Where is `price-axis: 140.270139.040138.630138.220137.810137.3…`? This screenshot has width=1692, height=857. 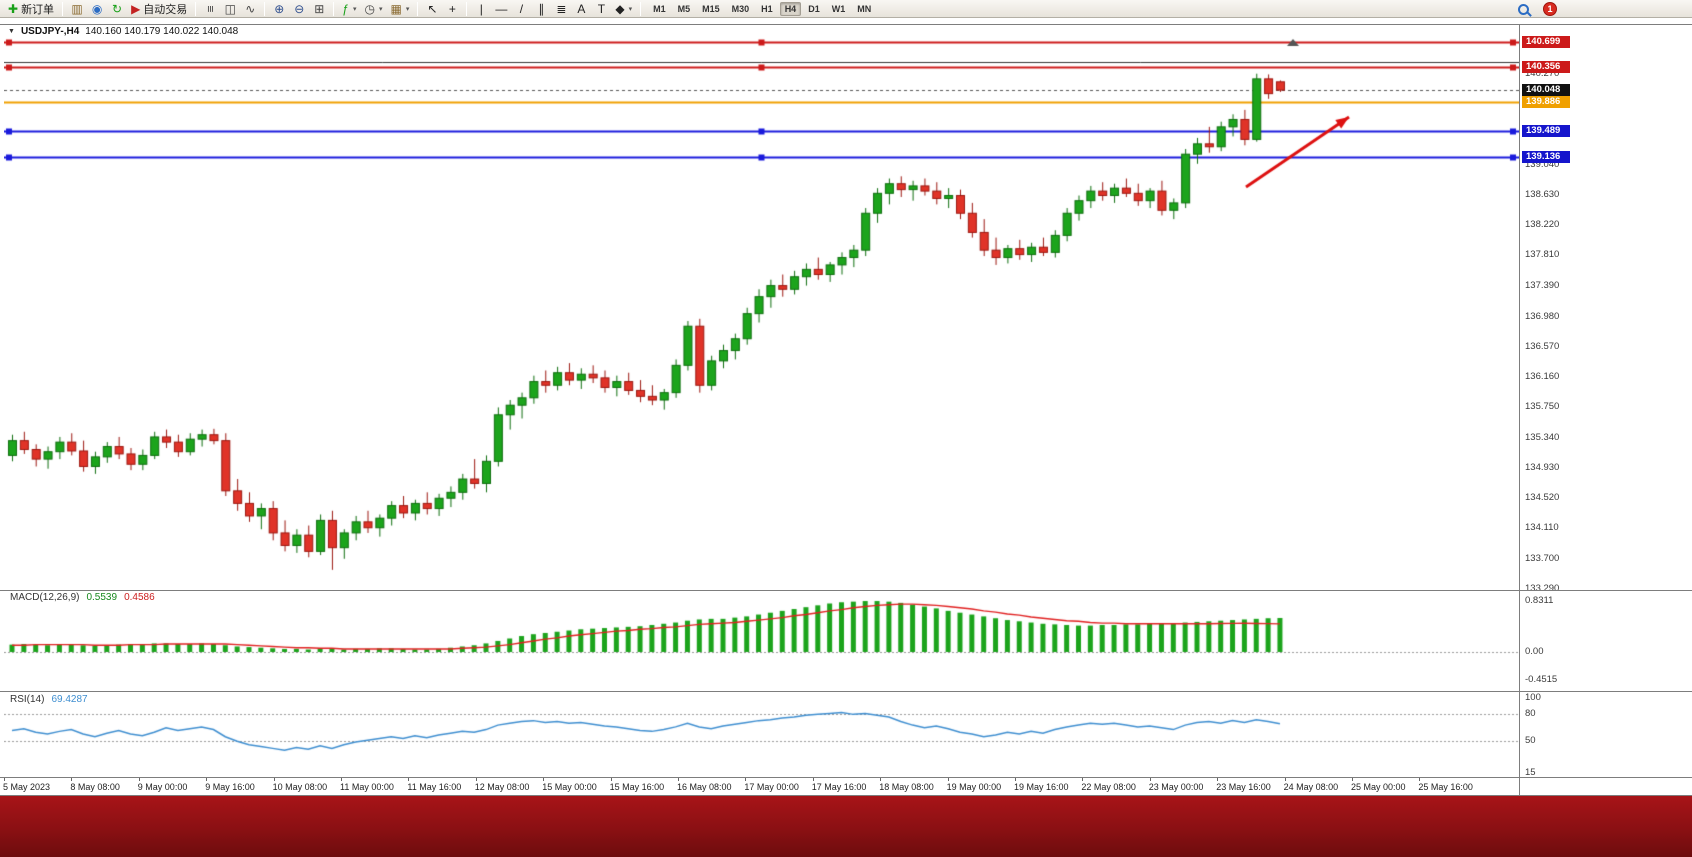 price-axis: 140.270139.040138.630138.220137.810137.3… is located at coordinates (1565, 398).